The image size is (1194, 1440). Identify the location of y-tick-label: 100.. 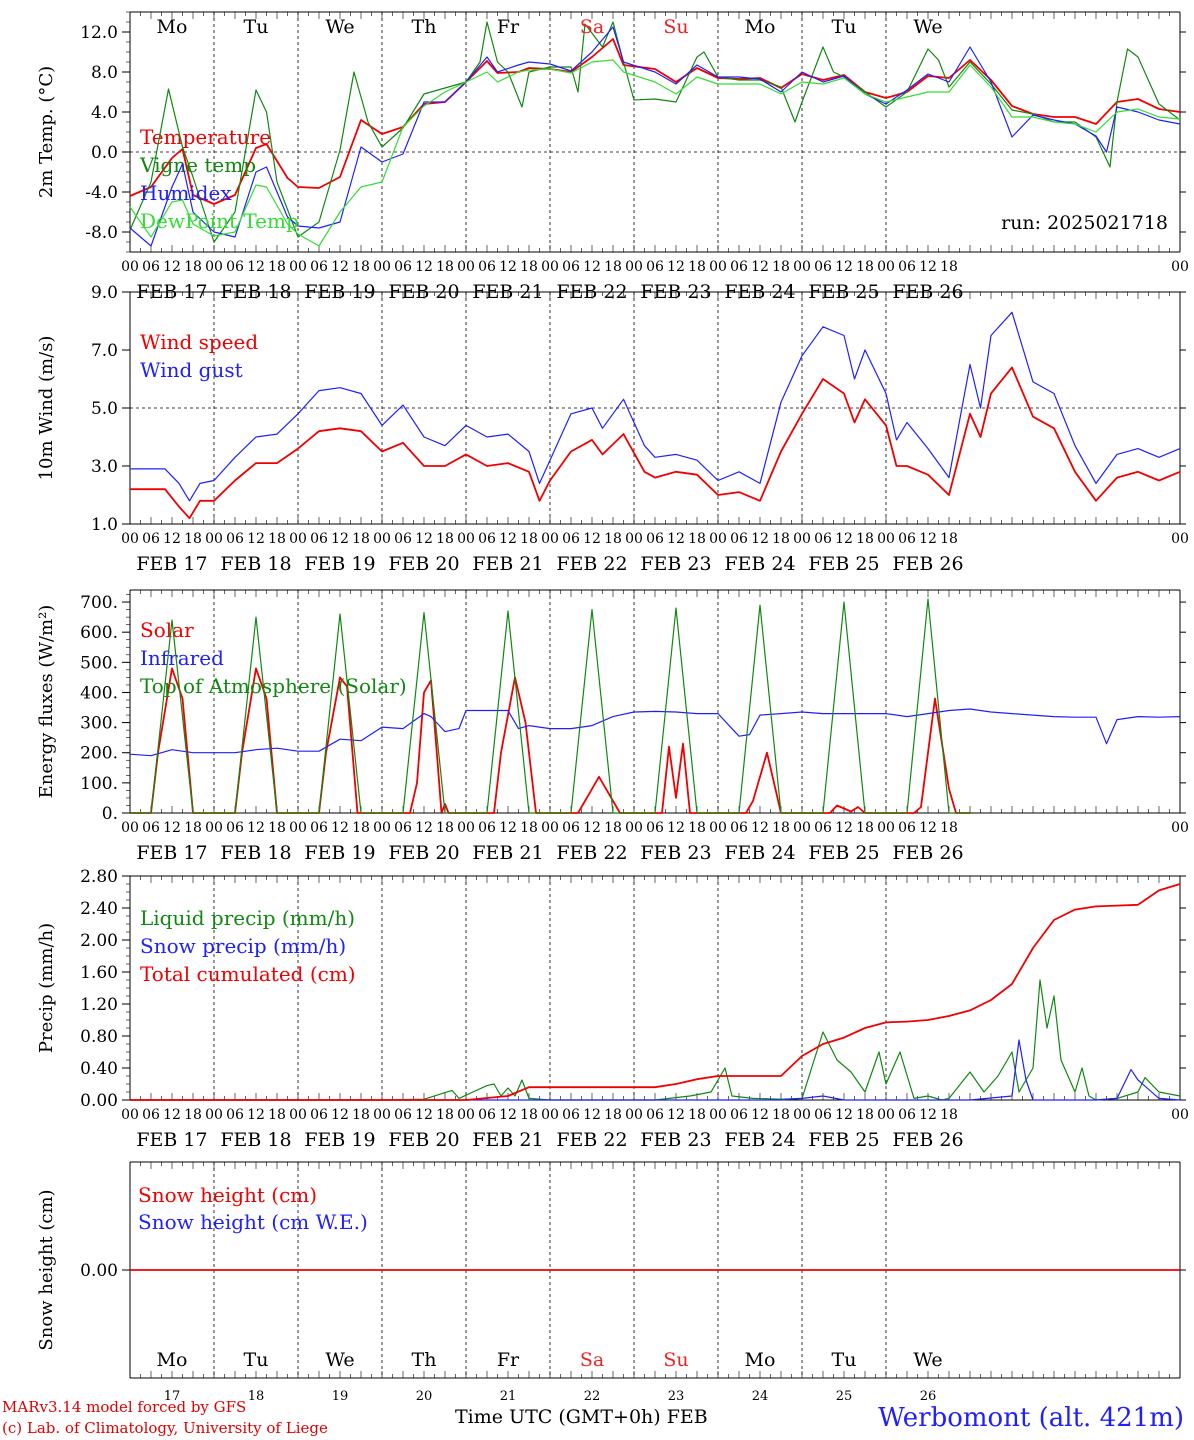
(99, 784).